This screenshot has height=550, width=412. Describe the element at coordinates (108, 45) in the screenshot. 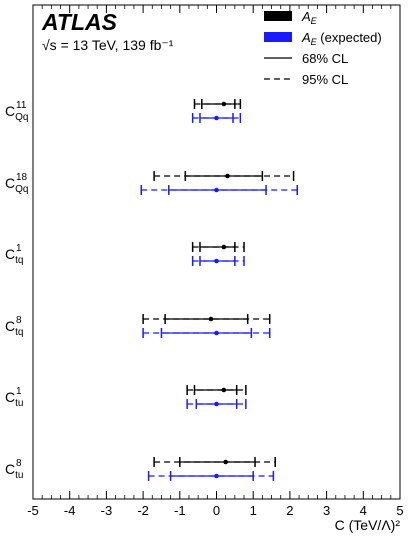

I see `energy-lumi-label: √s = 13 TeV, 139 fb⁻¹` at that location.